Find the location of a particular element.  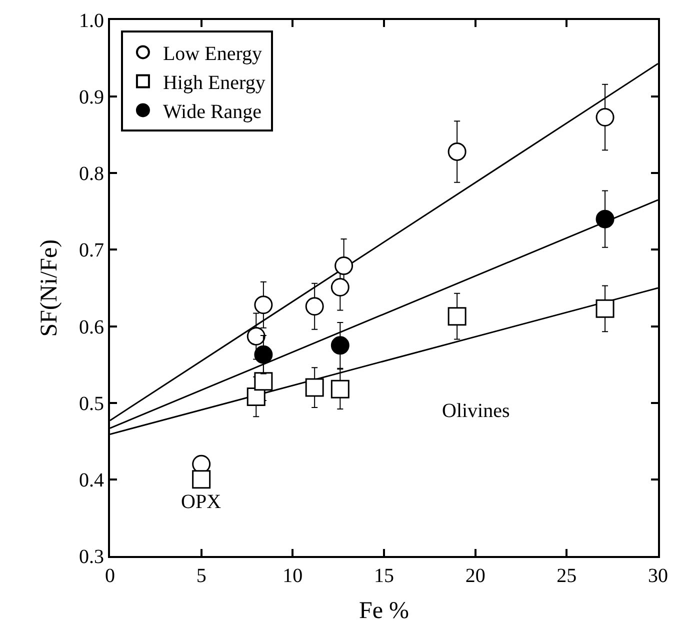

annotation: OPX is located at coordinates (201, 502).